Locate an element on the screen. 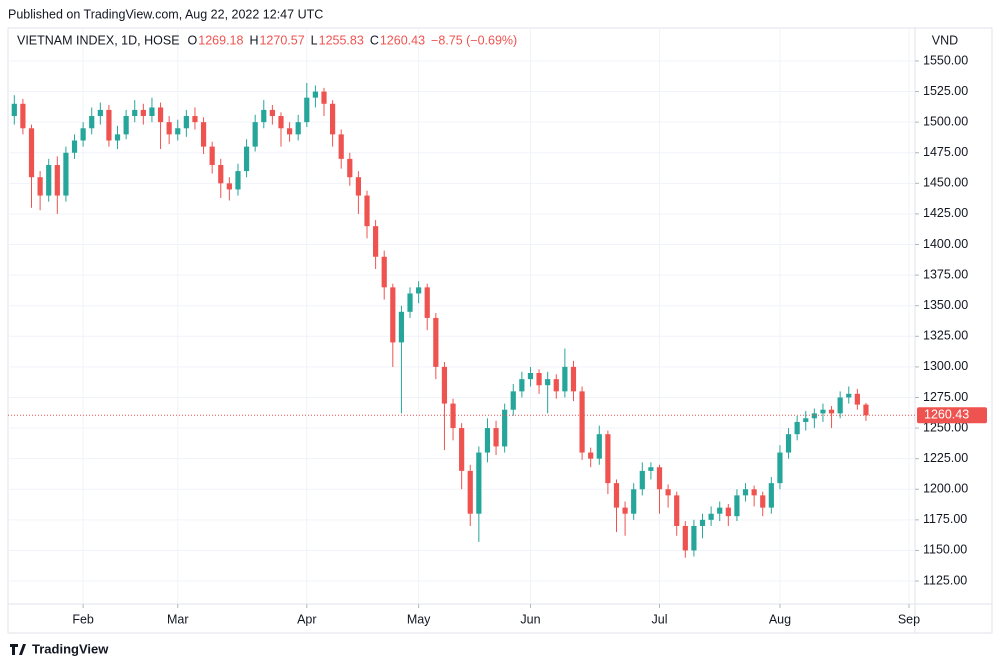 Image resolution: width=1000 pixels, height=671 pixels. legend-change: −8.75 (−0.69%) is located at coordinates (474, 40).